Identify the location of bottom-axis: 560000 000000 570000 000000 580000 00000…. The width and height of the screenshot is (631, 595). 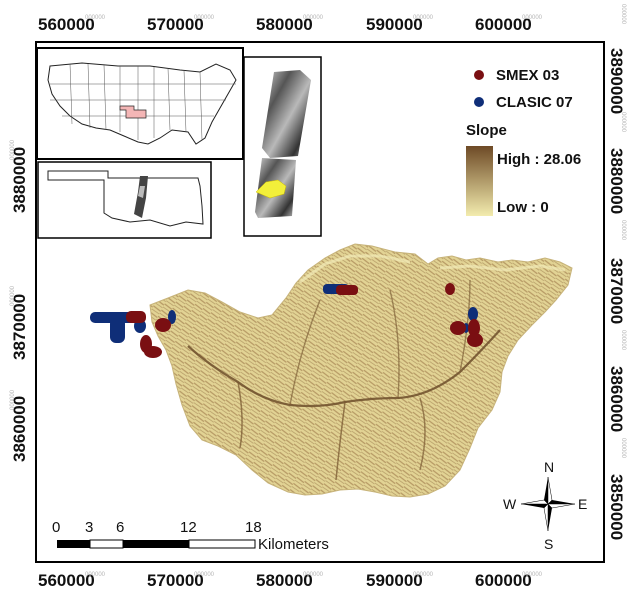
(290, 580).